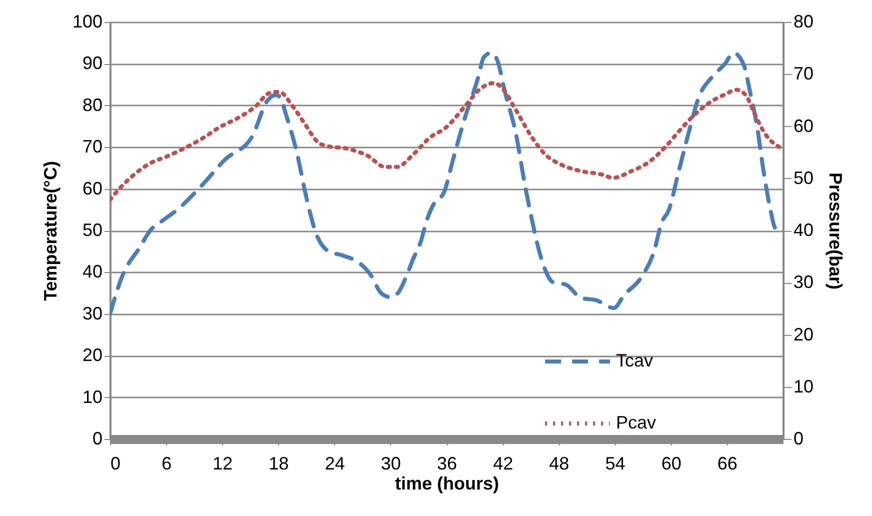 This screenshot has height=516, width=872. What do you see at coordinates (92, 146) in the screenshot?
I see `y-tick-label: 70` at bounding box center [92, 146].